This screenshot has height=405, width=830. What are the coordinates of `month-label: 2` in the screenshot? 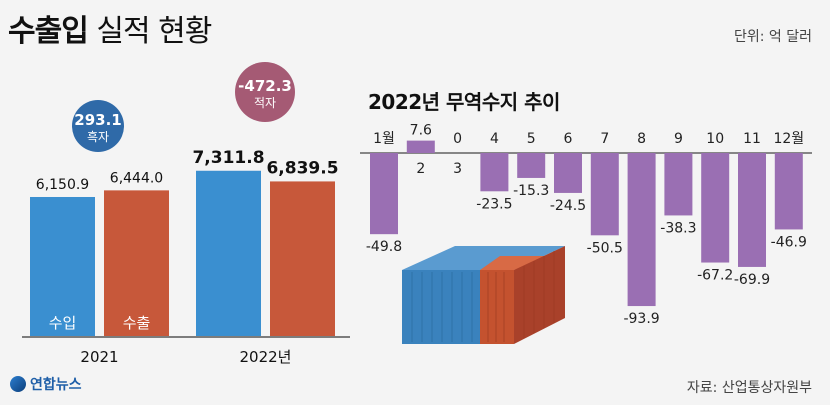 It's located at (420, 169).